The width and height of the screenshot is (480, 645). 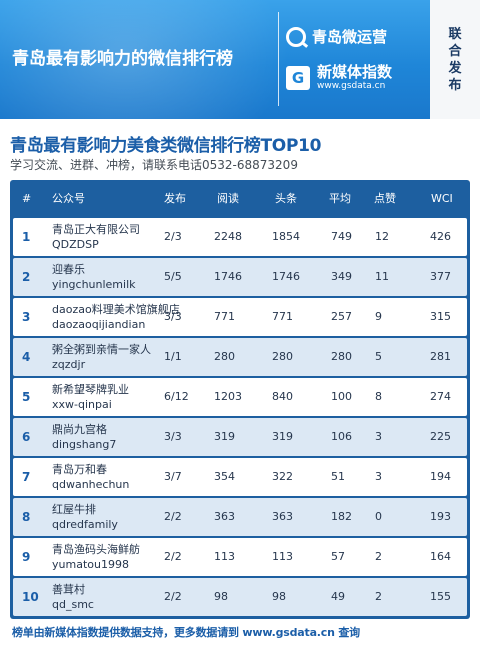 What do you see at coordinates (442, 198) in the screenshot?
I see `header-wci: WCI` at bounding box center [442, 198].